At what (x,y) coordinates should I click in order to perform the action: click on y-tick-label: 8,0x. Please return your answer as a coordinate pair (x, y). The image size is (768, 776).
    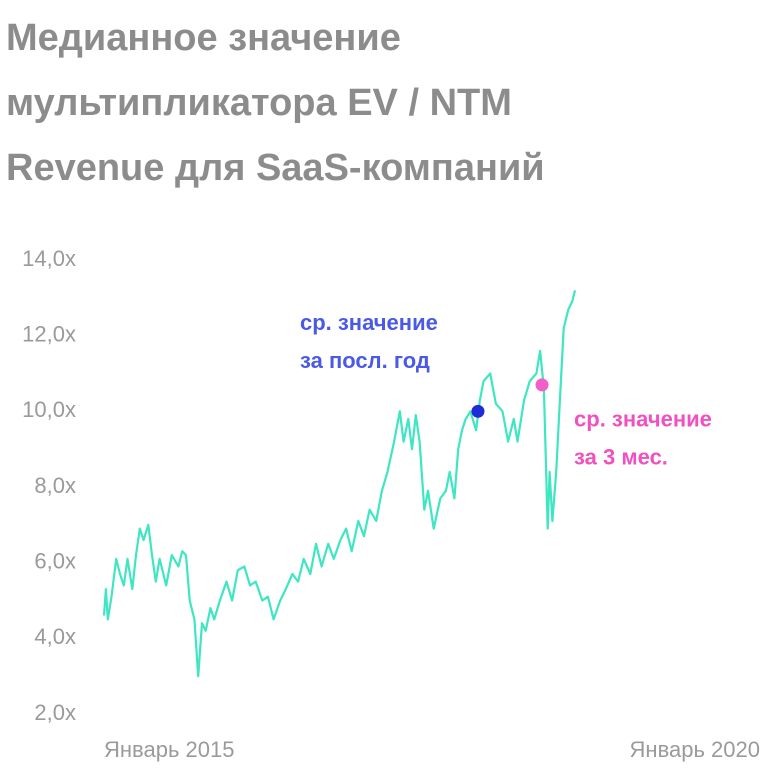
    Looking at the image, I should click on (55, 485).